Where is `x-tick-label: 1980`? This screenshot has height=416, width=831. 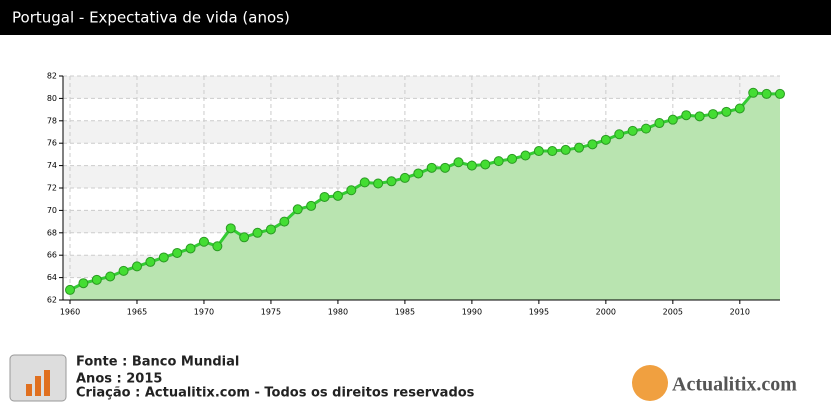 x-tick-label: 1980 is located at coordinates (338, 312).